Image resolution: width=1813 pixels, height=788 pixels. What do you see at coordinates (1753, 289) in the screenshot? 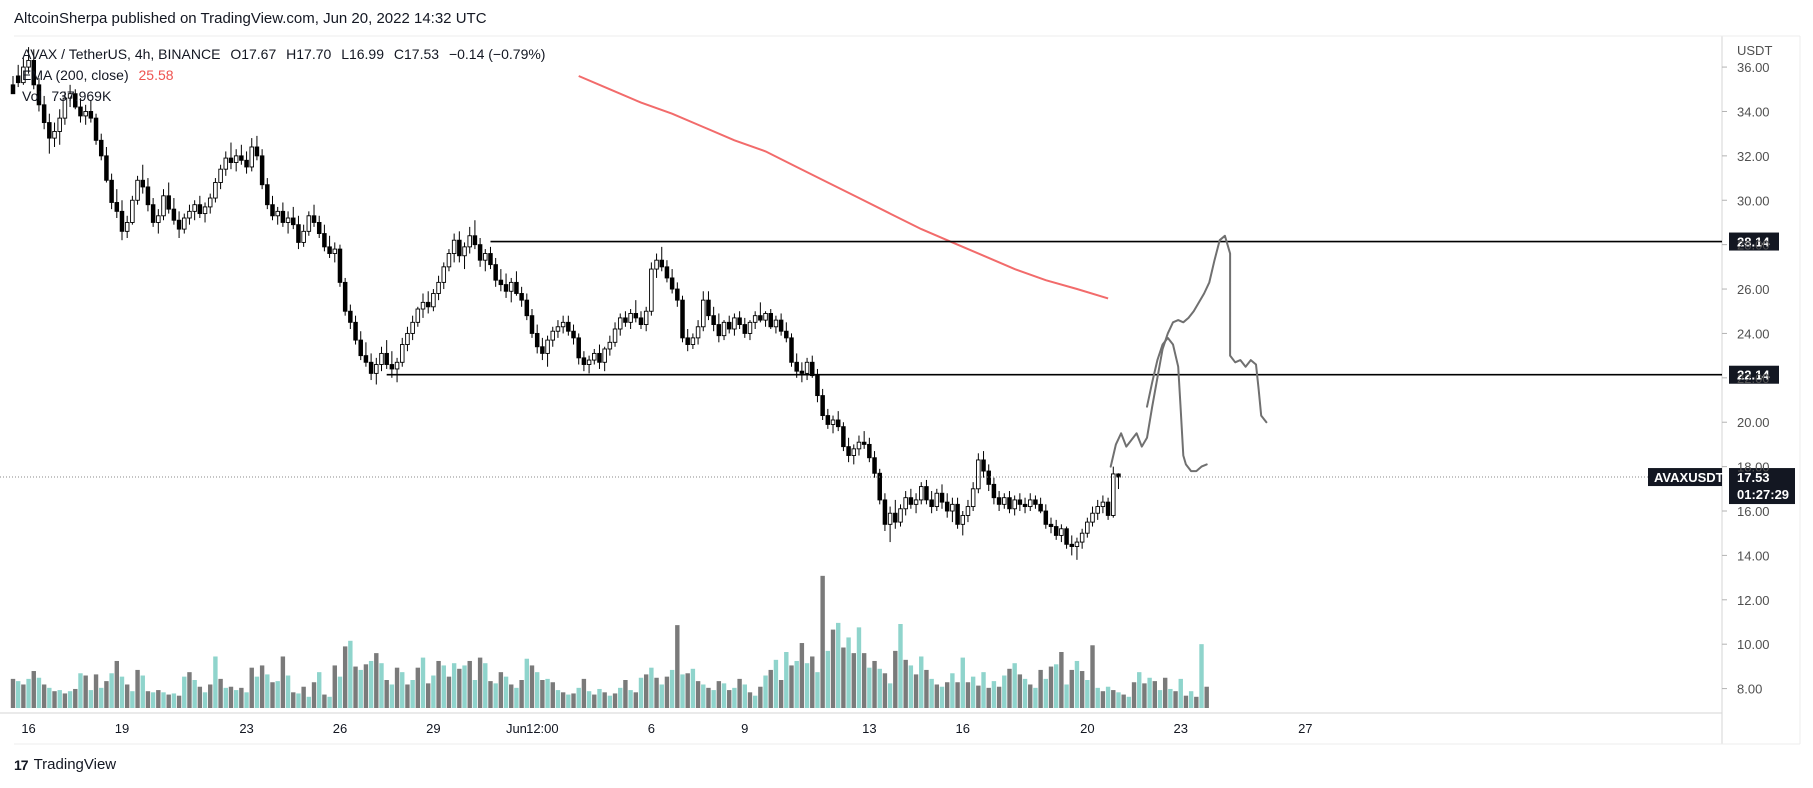
I see `price-tick-label: 26.00` at bounding box center [1753, 289].